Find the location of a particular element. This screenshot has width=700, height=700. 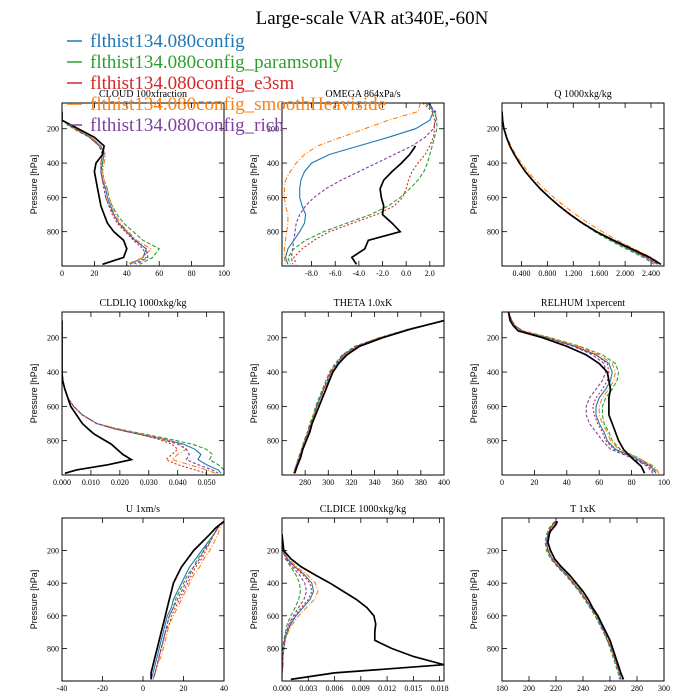

legend-item-flthist134-080config-paramsonly: flthist134.080config_paramsonly is located at coordinates (205, 62).